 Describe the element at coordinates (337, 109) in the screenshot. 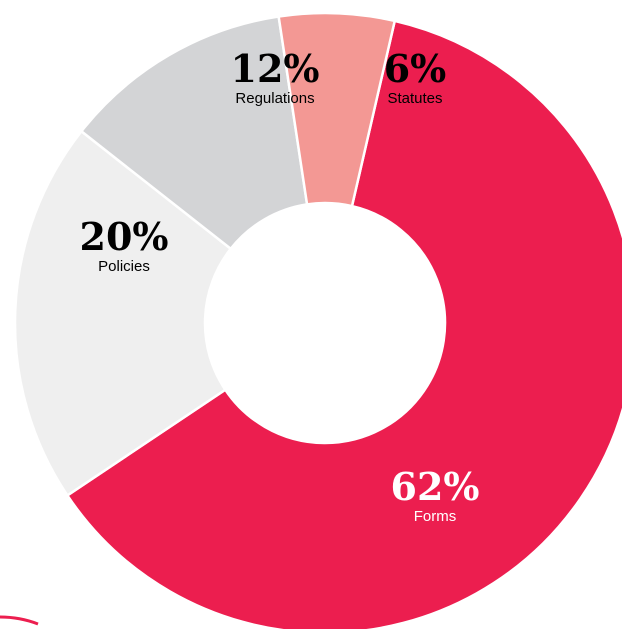

I see `slice-statutes` at that location.